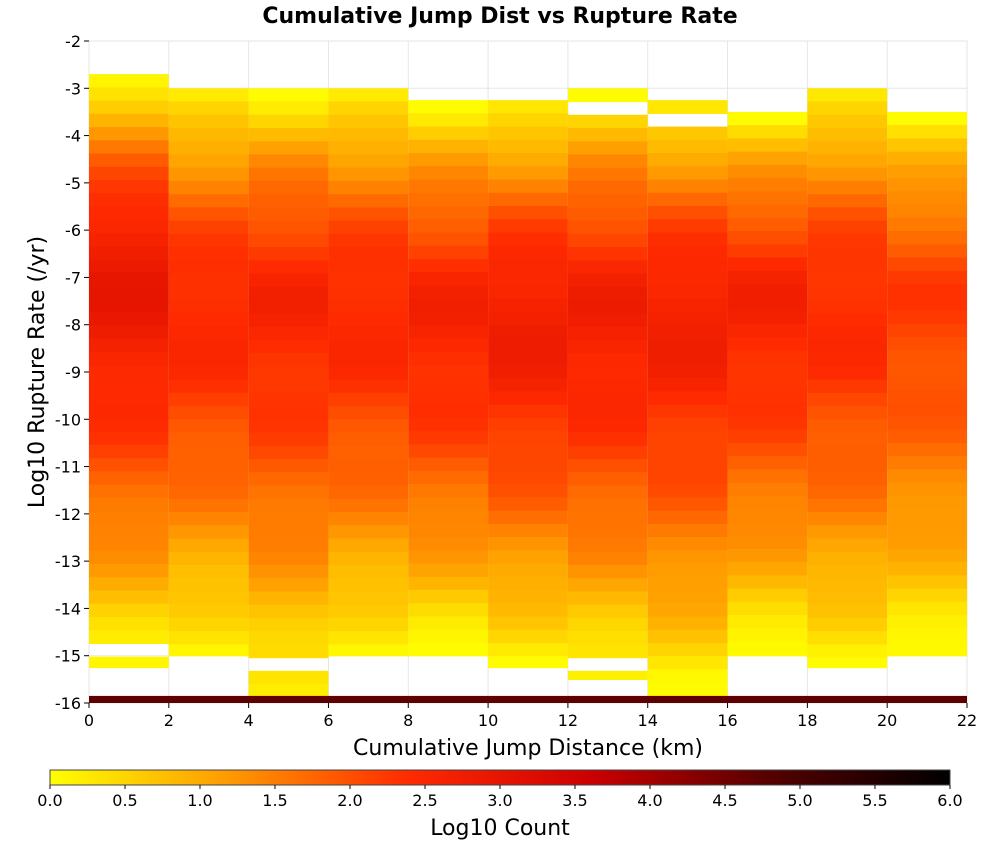 The image size is (1000, 850). Describe the element at coordinates (424, 800) in the screenshot. I see `colorbar-tick-label: 2.5` at that location.